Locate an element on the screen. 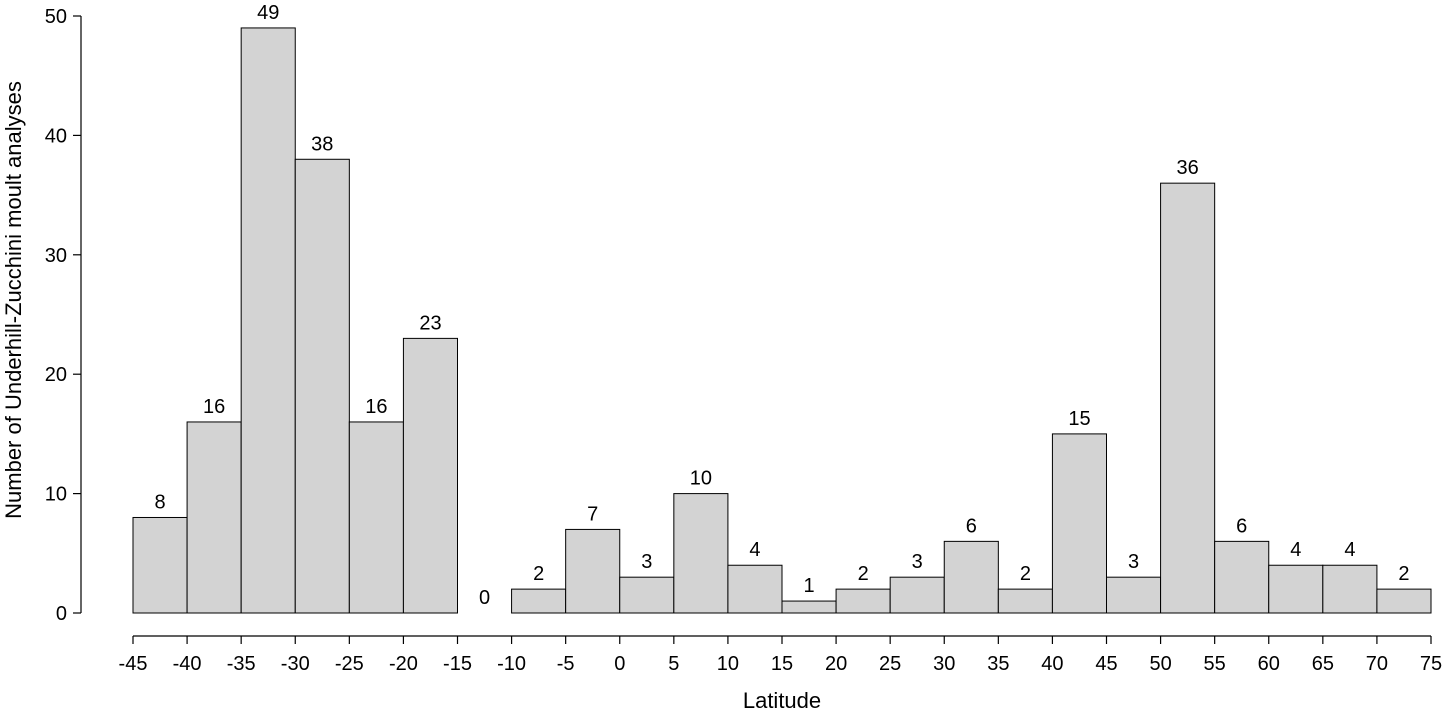  bar-data-label: 23 is located at coordinates (430, 323).